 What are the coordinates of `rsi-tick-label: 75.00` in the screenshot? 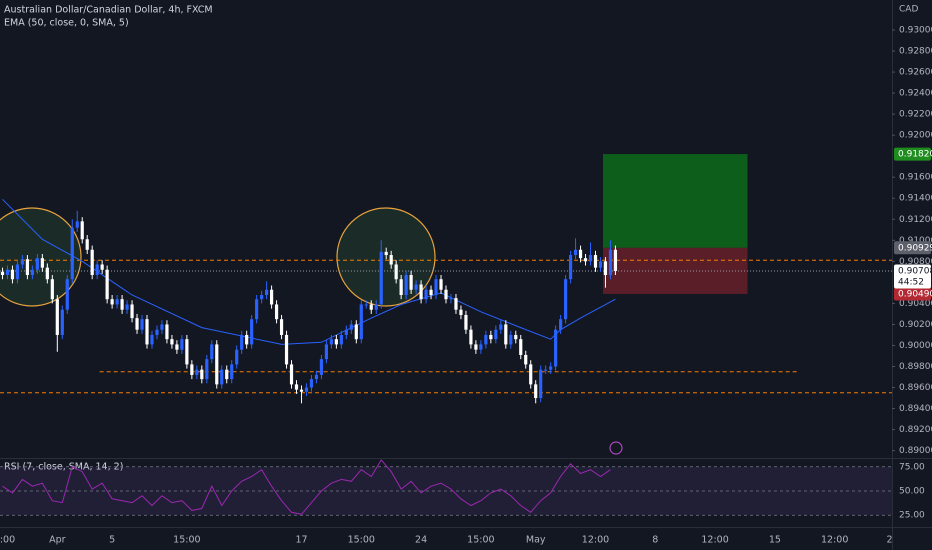 It's located at (912, 467).